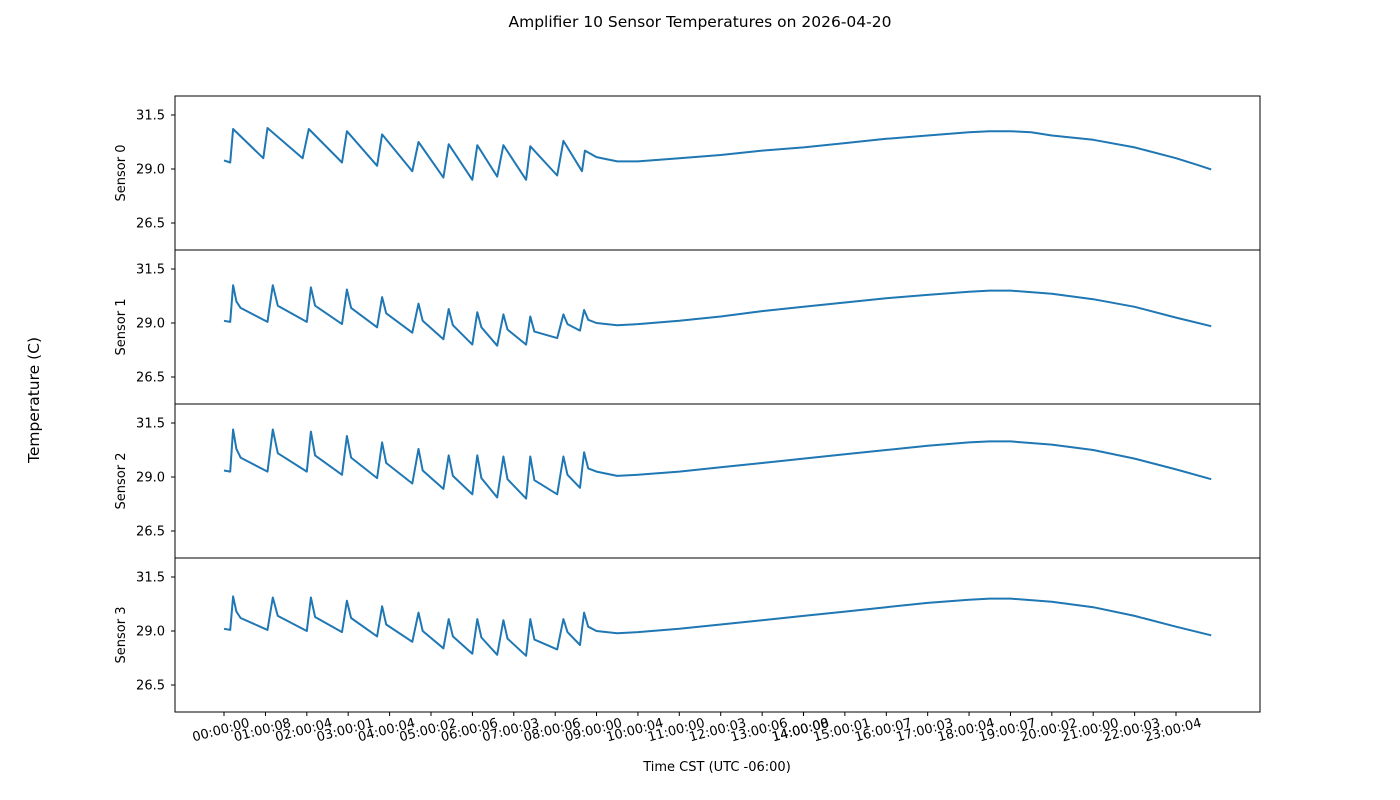 This screenshot has height=800, width=1400. What do you see at coordinates (121, 327) in the screenshot?
I see `sensor-1-axis-label: Sensor 1` at bounding box center [121, 327].